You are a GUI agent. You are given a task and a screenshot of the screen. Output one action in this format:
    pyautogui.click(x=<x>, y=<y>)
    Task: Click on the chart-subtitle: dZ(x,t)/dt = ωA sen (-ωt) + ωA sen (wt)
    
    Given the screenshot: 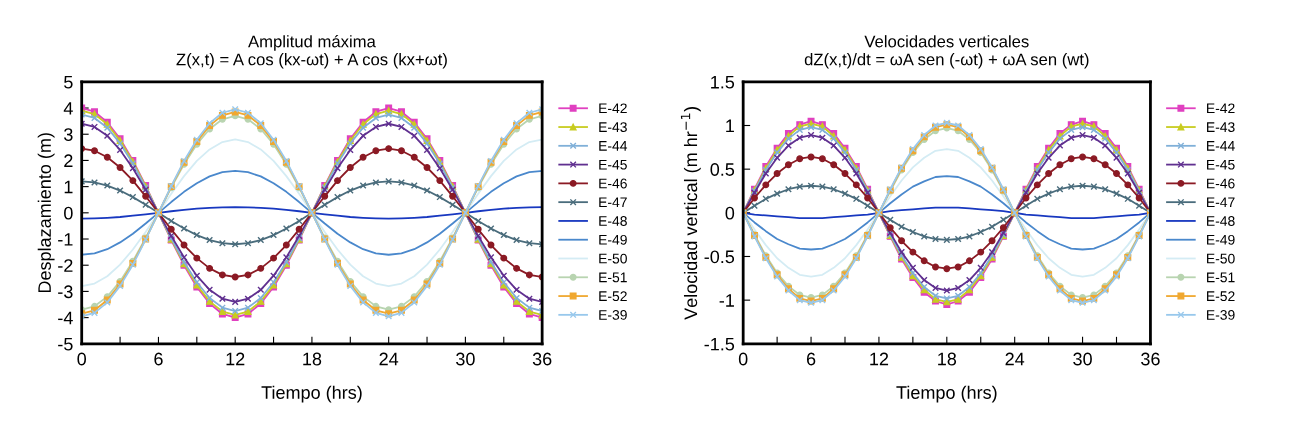 What is the action you would take?
    pyautogui.click(x=946, y=61)
    